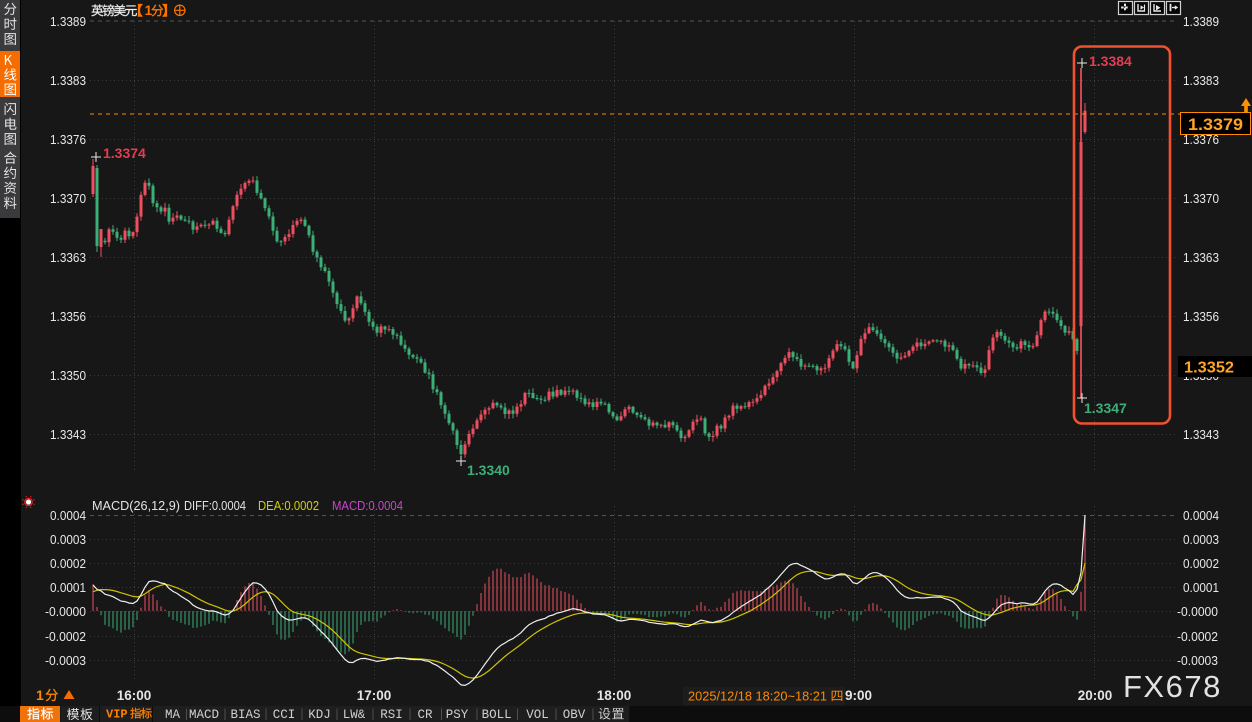  What do you see at coordinates (574, 715) in the screenshot?
I see `svg-text: OBV` at bounding box center [574, 715].